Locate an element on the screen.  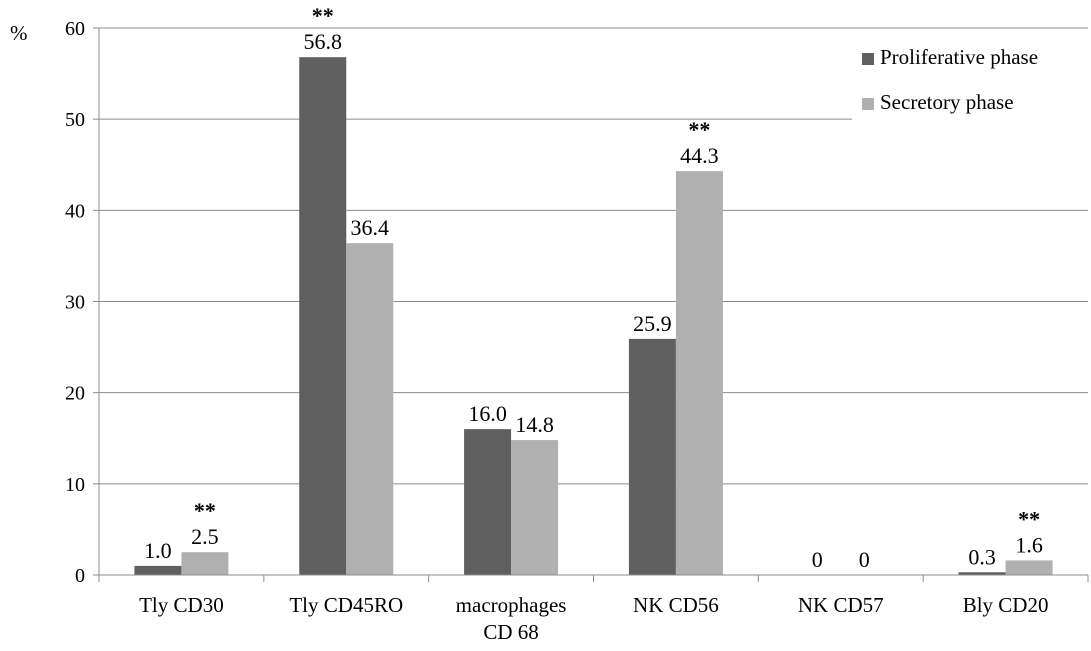
x-tick-label: Tly CD45RO is located at coordinates (346, 605).